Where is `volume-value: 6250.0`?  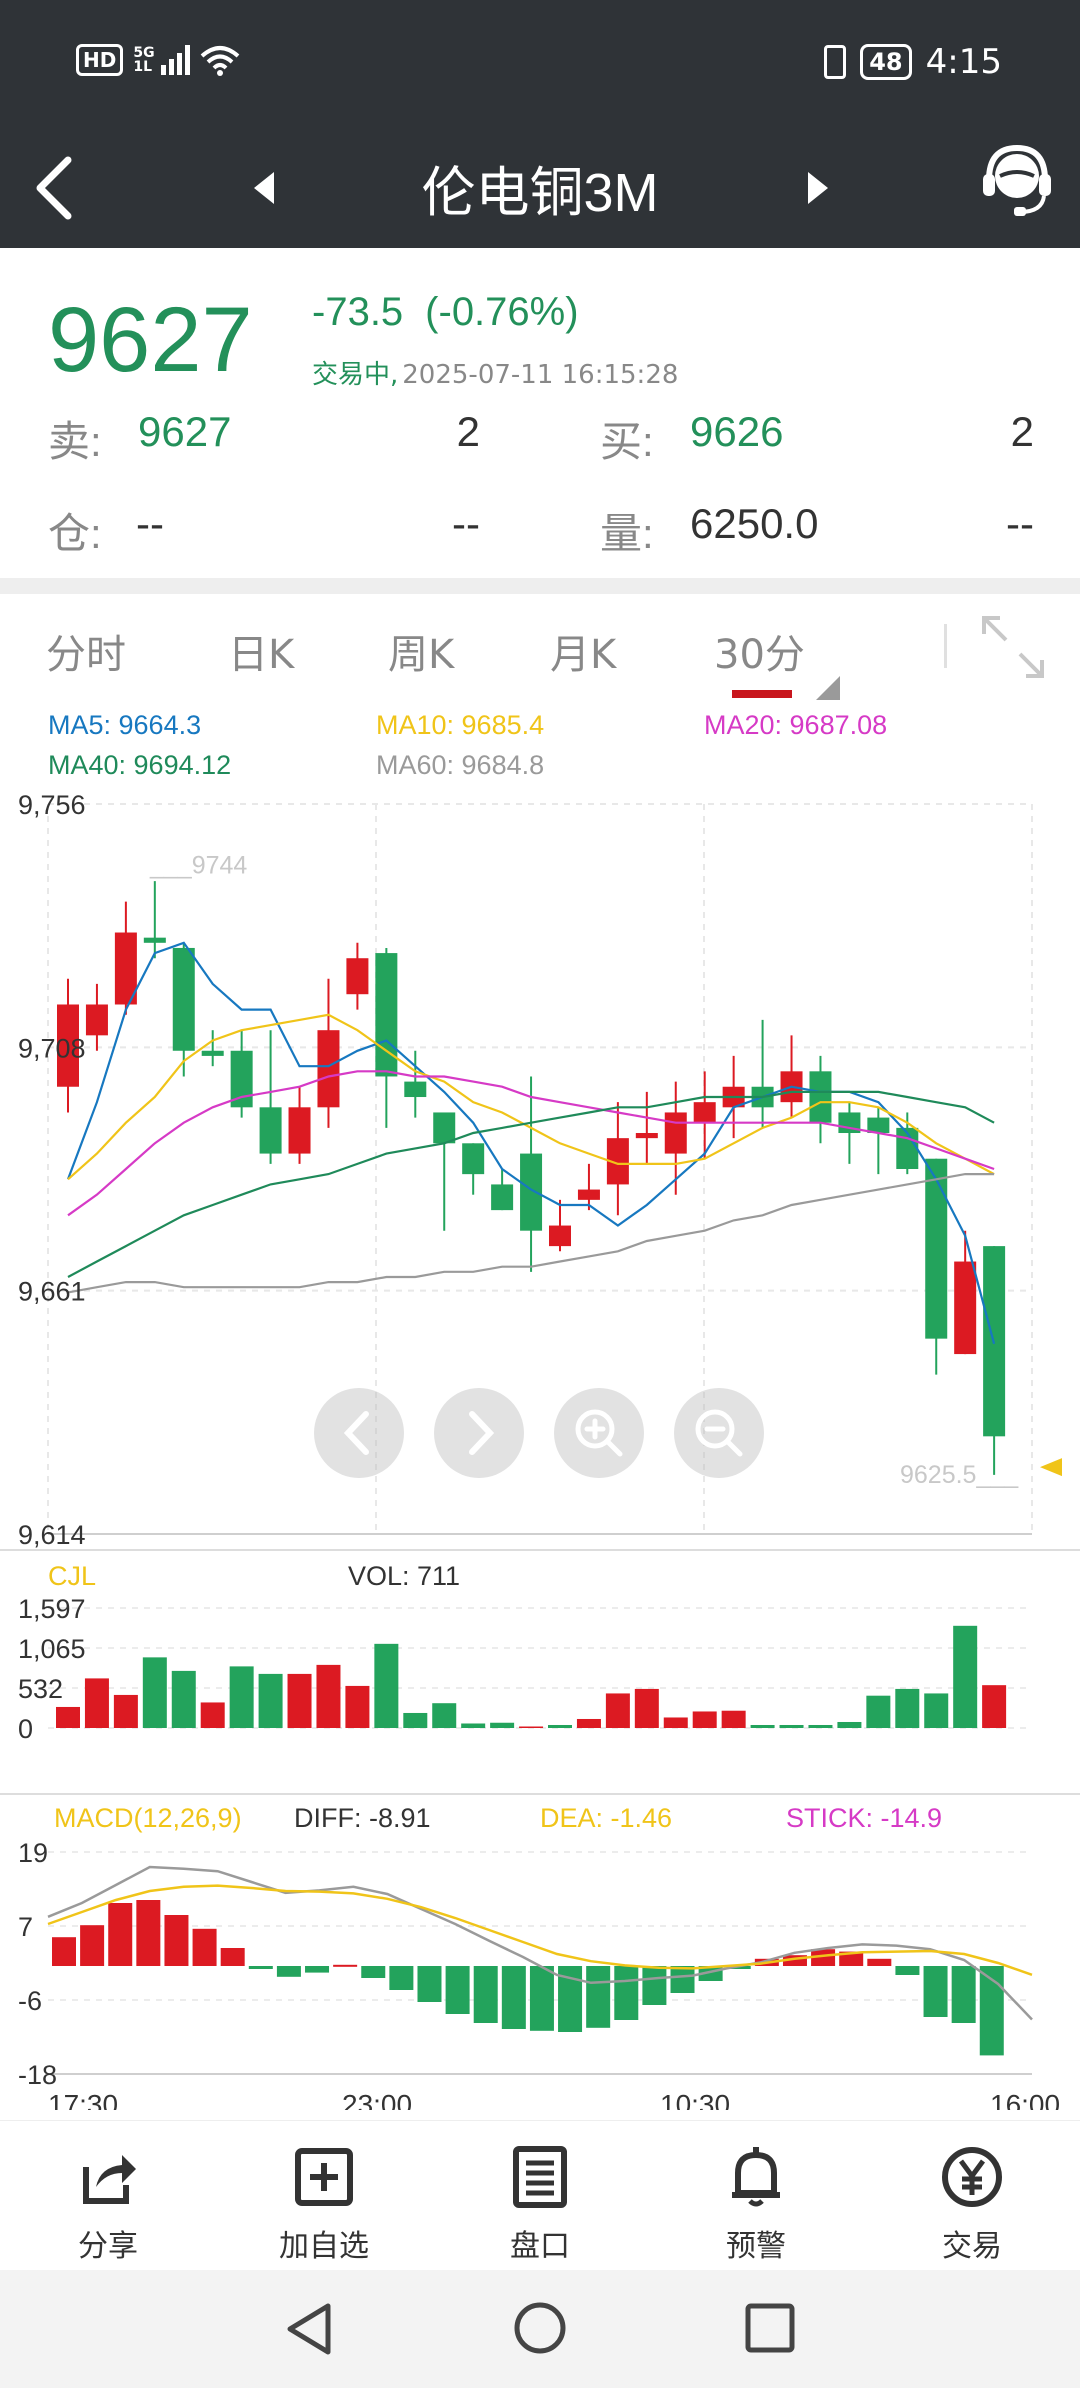
volume-value: 6250.0 is located at coordinates (754, 524).